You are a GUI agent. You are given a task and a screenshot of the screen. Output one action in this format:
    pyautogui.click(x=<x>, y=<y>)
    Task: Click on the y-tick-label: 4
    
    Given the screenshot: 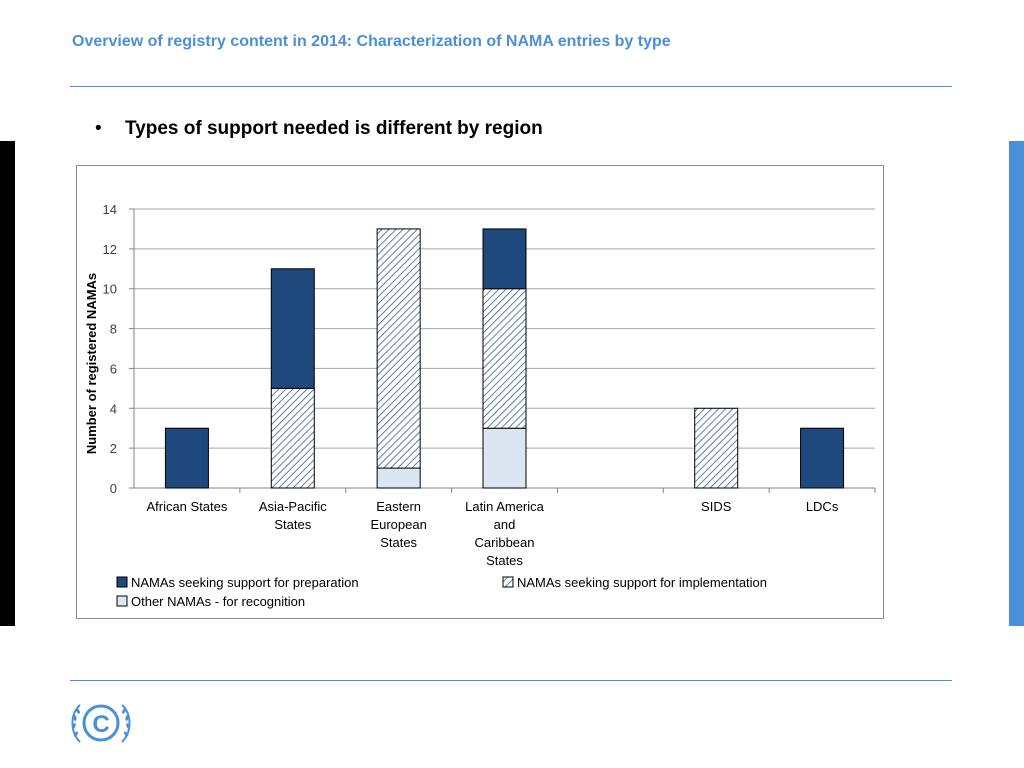 What is the action you would take?
    pyautogui.click(x=113, y=408)
    